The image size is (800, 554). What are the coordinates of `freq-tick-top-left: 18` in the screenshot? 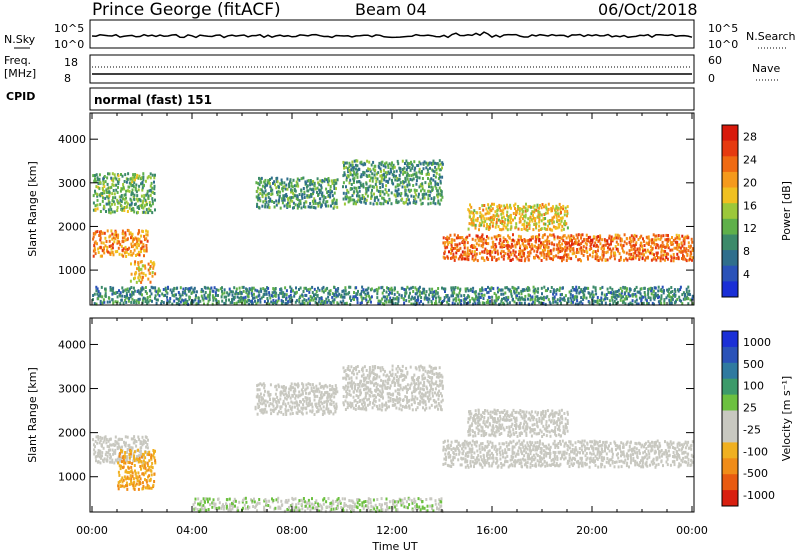 It's located at (71, 62).